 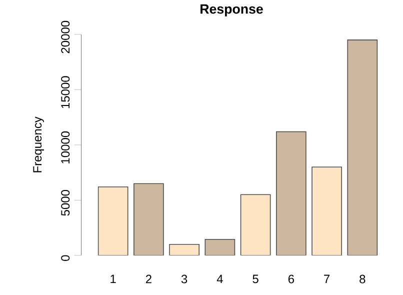 What do you see at coordinates (65, 36) in the screenshot?
I see `y-tick-label: 20000` at bounding box center [65, 36].